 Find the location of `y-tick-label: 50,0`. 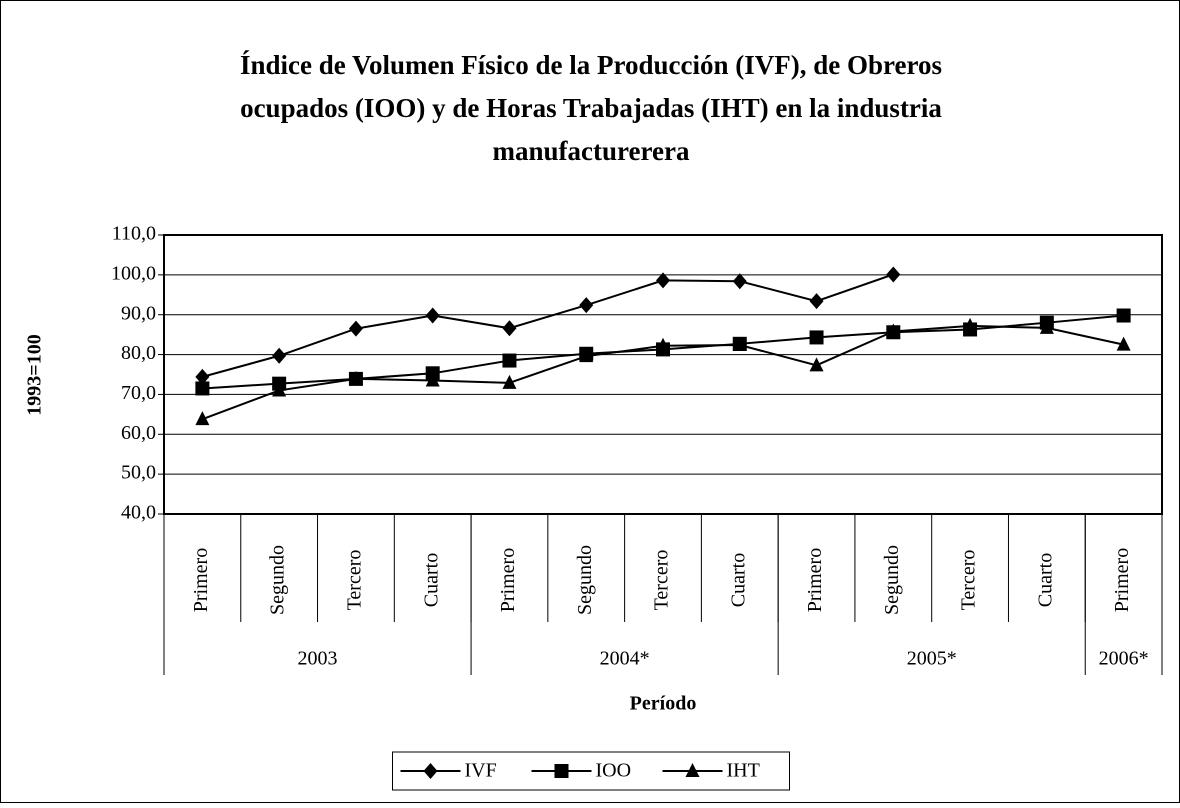

y-tick-label: 50,0 is located at coordinates (138, 473).